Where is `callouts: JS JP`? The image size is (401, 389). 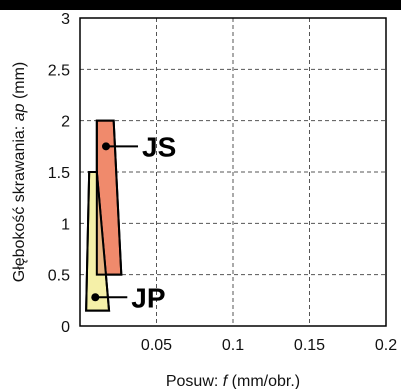
callouts: JS JP is located at coordinates (133, 222).